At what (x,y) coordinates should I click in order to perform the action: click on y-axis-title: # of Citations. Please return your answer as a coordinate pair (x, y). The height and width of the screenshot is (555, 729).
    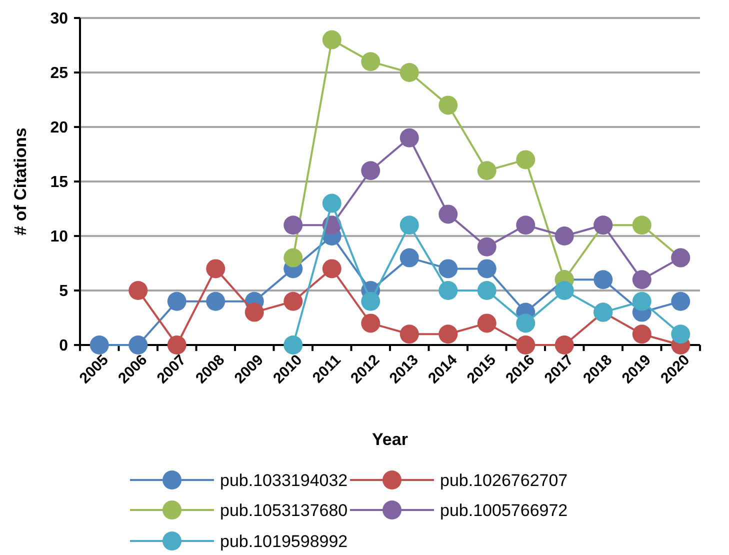
    Looking at the image, I should click on (20, 182).